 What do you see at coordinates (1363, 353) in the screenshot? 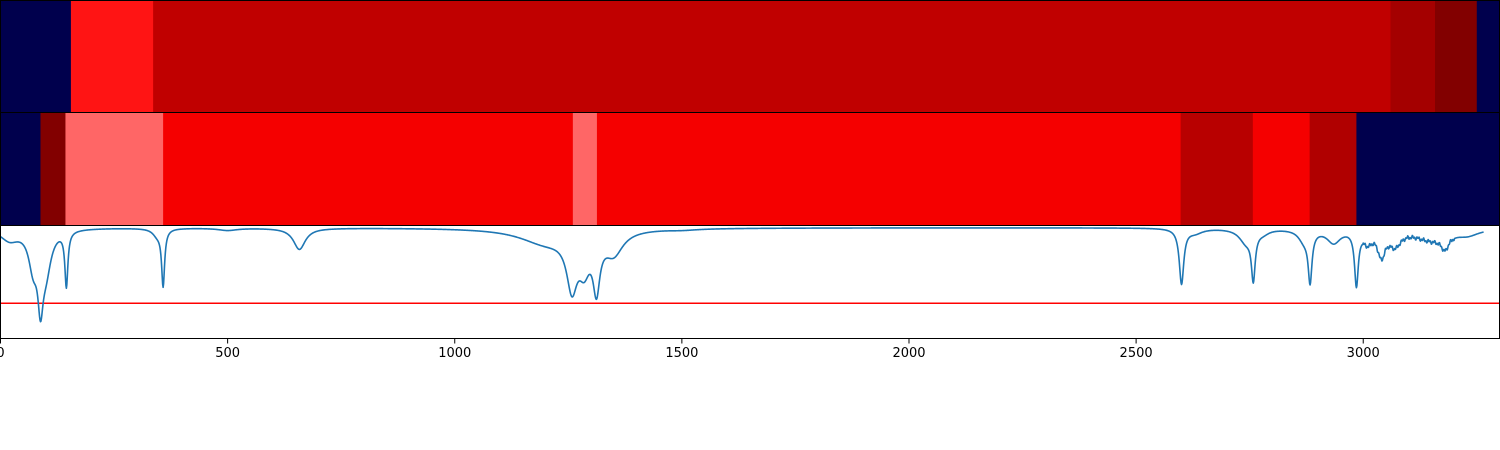
I see `x-tick-label-3000: 3000` at bounding box center [1363, 353].